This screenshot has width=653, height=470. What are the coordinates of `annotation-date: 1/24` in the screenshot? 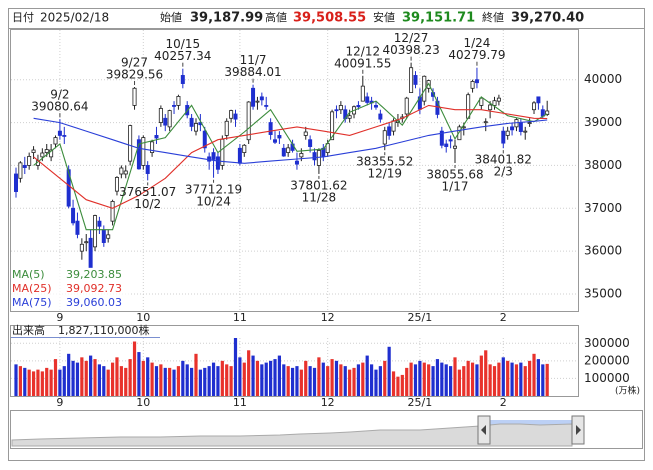 It's located at (476, 43).